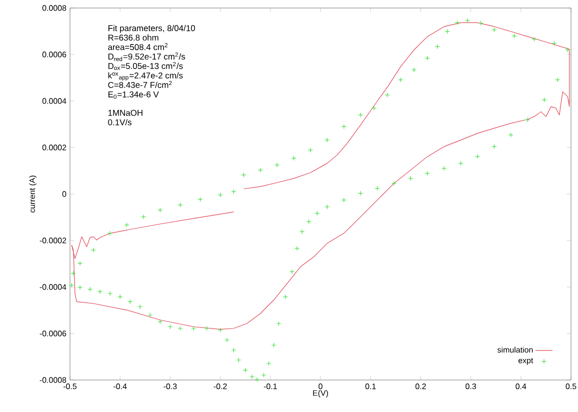 The width and height of the screenshot is (578, 412). What do you see at coordinates (140, 84) in the screenshot?
I see `annotation: C=8.43e-7 F/cm$^{2}$` at bounding box center [140, 84].